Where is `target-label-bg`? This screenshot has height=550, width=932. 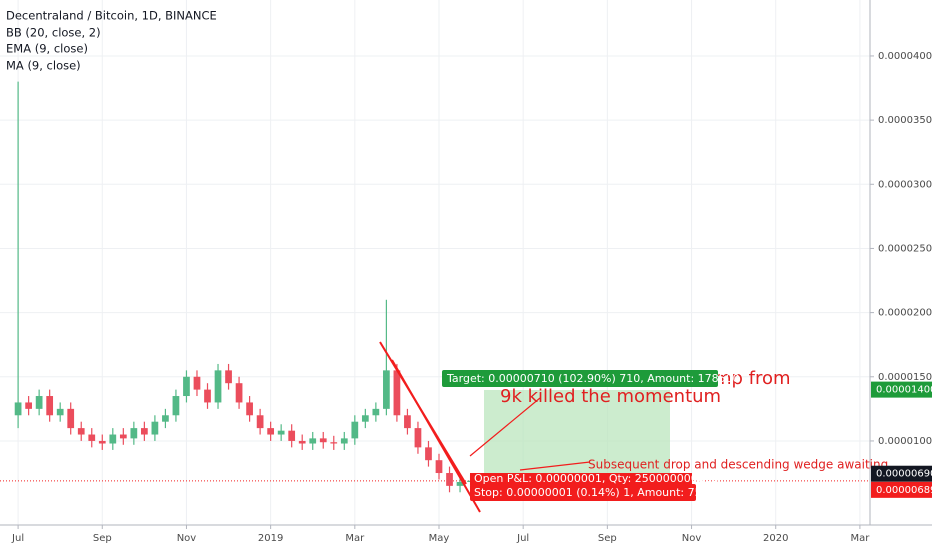 target-label-bg is located at coordinates (580, 378).